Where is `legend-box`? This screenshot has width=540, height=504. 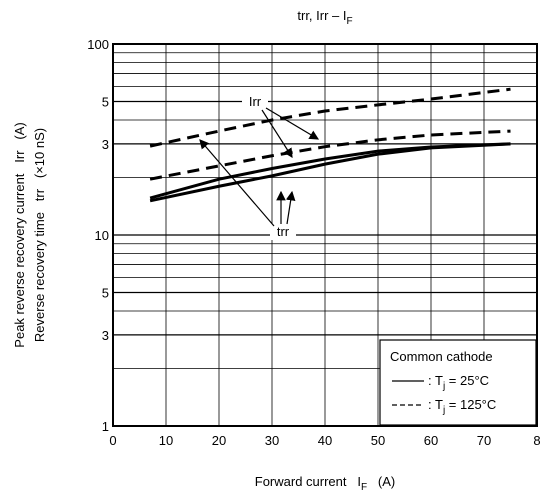 legend-box is located at coordinates (458, 382).